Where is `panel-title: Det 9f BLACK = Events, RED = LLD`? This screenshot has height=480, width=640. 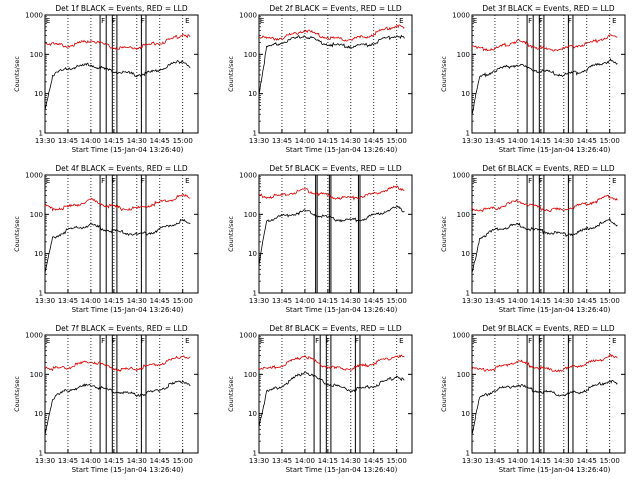
panel-title: Det 9f BLACK = Events, RED = LLD is located at coordinates (548, 328).